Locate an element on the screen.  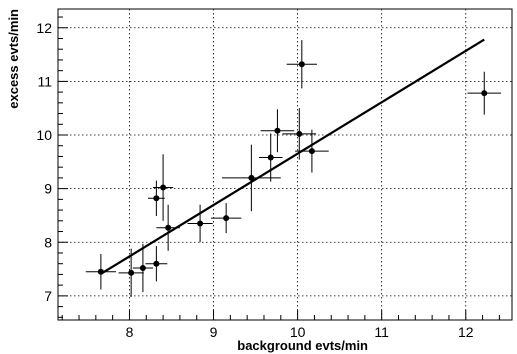
y-tick-label: 10 is located at coordinates (44, 135).